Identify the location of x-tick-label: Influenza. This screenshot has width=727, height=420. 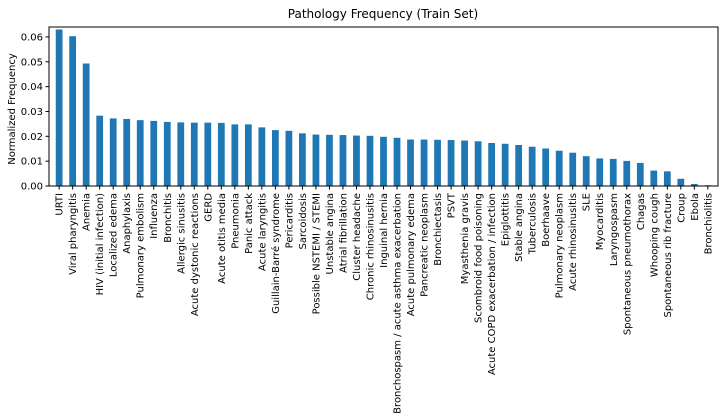
(154, 216).